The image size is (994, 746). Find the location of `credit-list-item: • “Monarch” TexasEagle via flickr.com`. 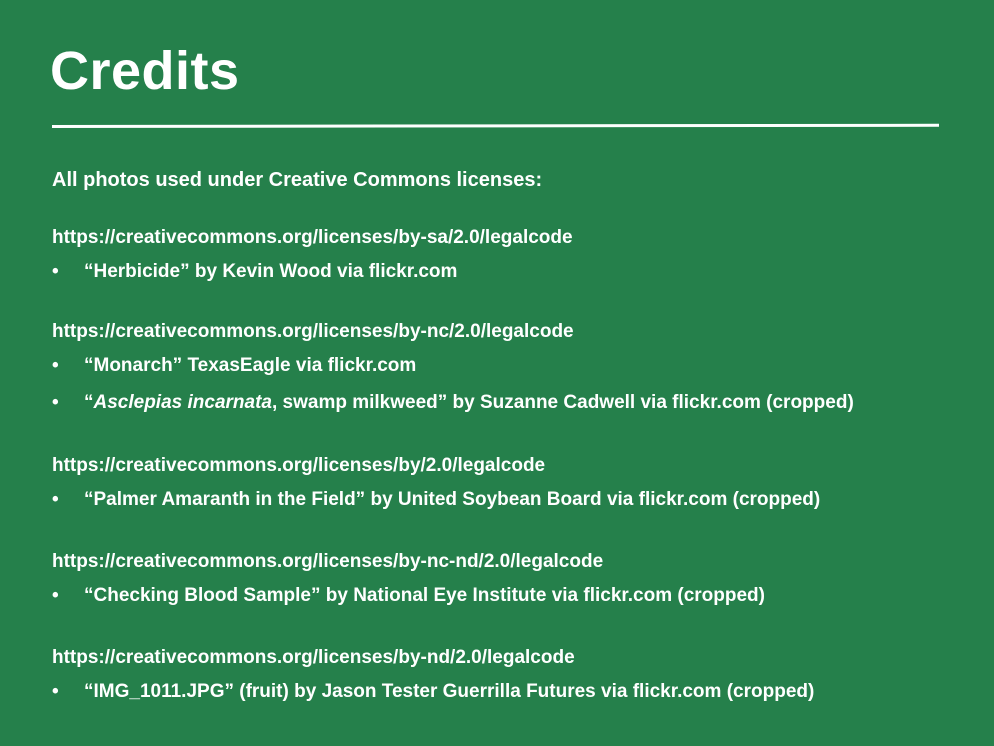

credit-list-item: • “Monarch” TexasEagle via flickr.com is located at coordinates (517, 366).